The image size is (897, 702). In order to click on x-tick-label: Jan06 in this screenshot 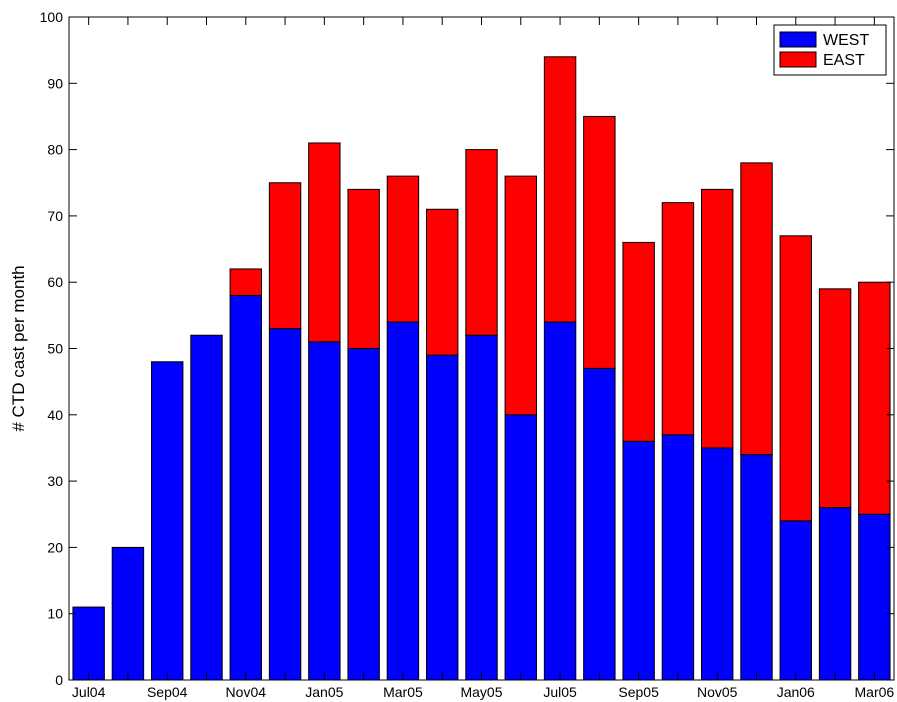, I will do `click(796, 692)`.